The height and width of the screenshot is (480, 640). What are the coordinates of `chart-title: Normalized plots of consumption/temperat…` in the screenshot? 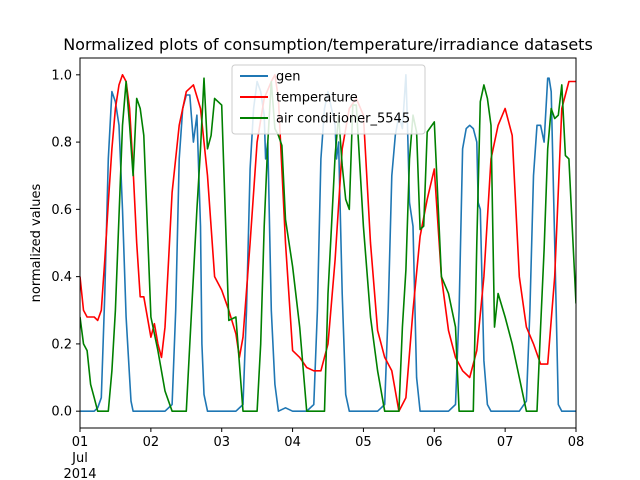 It's located at (328, 44).